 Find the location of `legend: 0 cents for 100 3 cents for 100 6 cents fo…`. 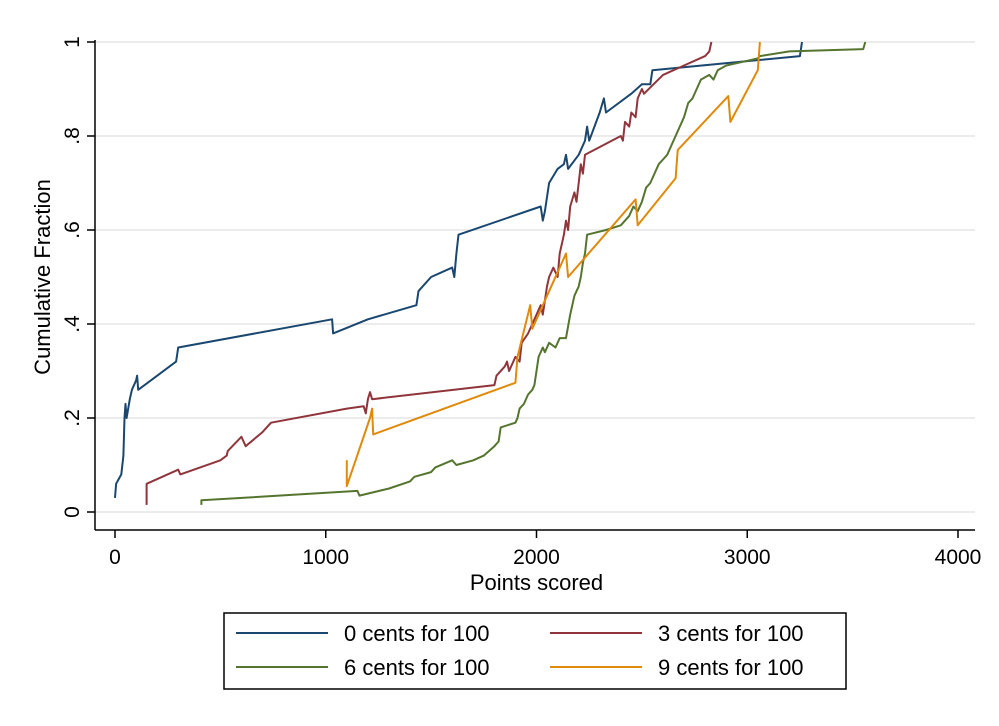

legend: 0 cents for 100 3 cents for 100 6 cents fo… is located at coordinates (535, 651).